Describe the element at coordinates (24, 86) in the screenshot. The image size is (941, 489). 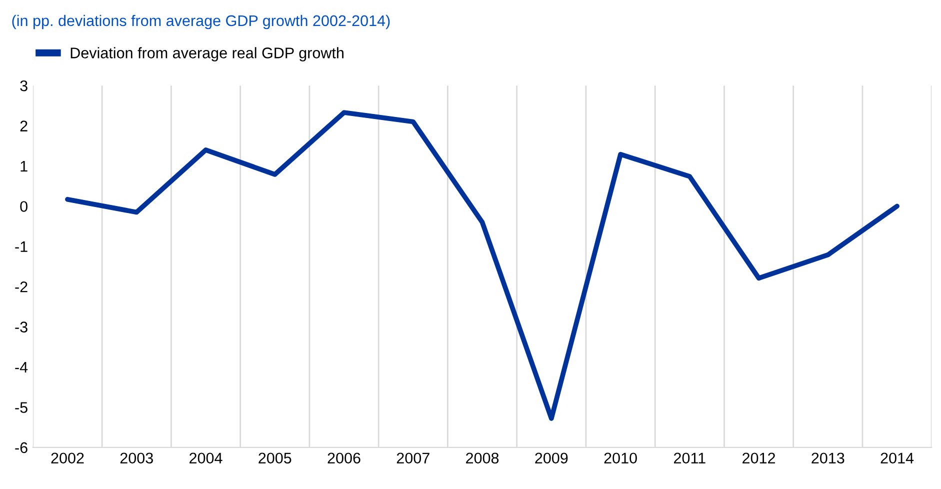
I see `y-tick-label: 3` at that location.